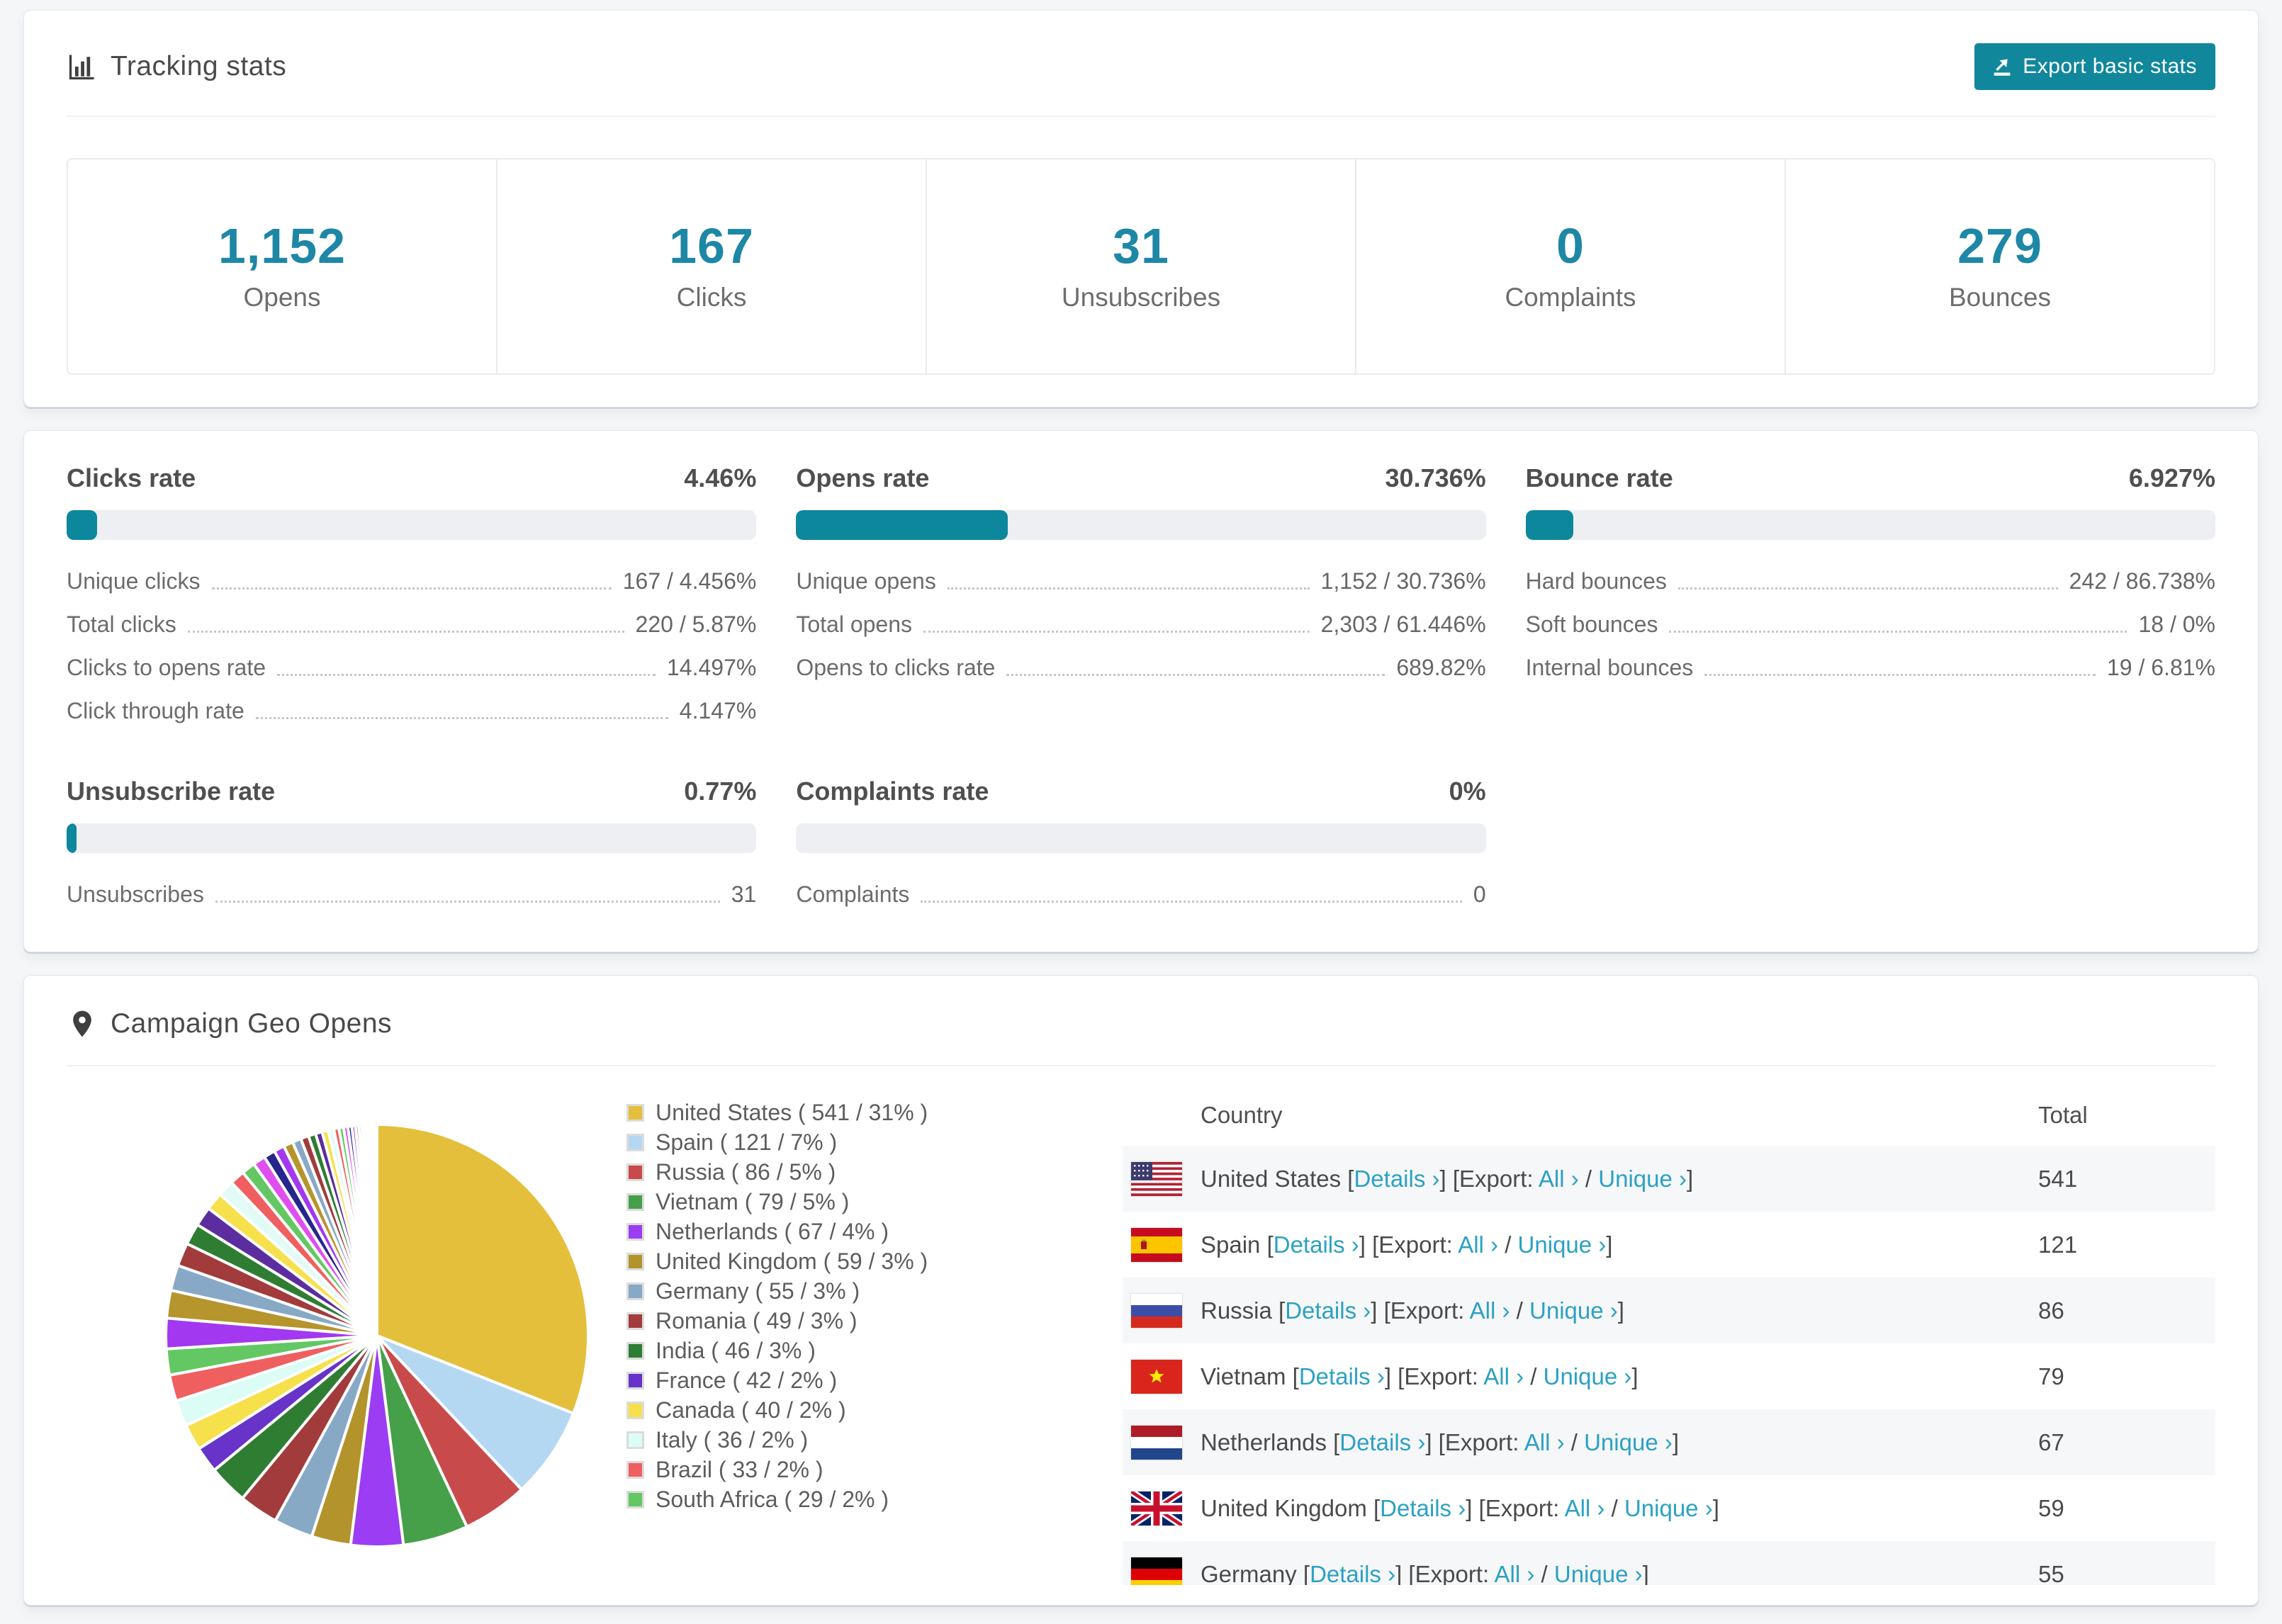 This screenshot has height=1624, width=2282. I want to click on rate-row: Total opens 2,303 / 61.446%, so click(1140, 625).